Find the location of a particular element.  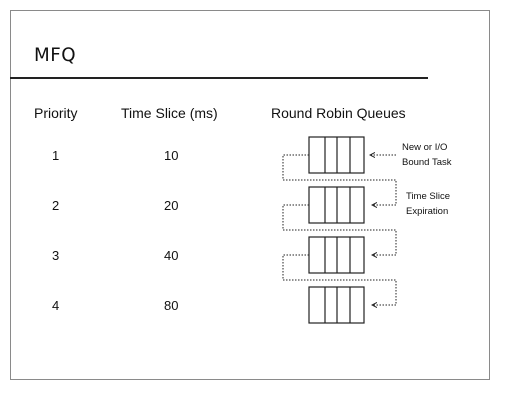

label-new-task-line2: Bound Task is located at coordinates (427, 162).